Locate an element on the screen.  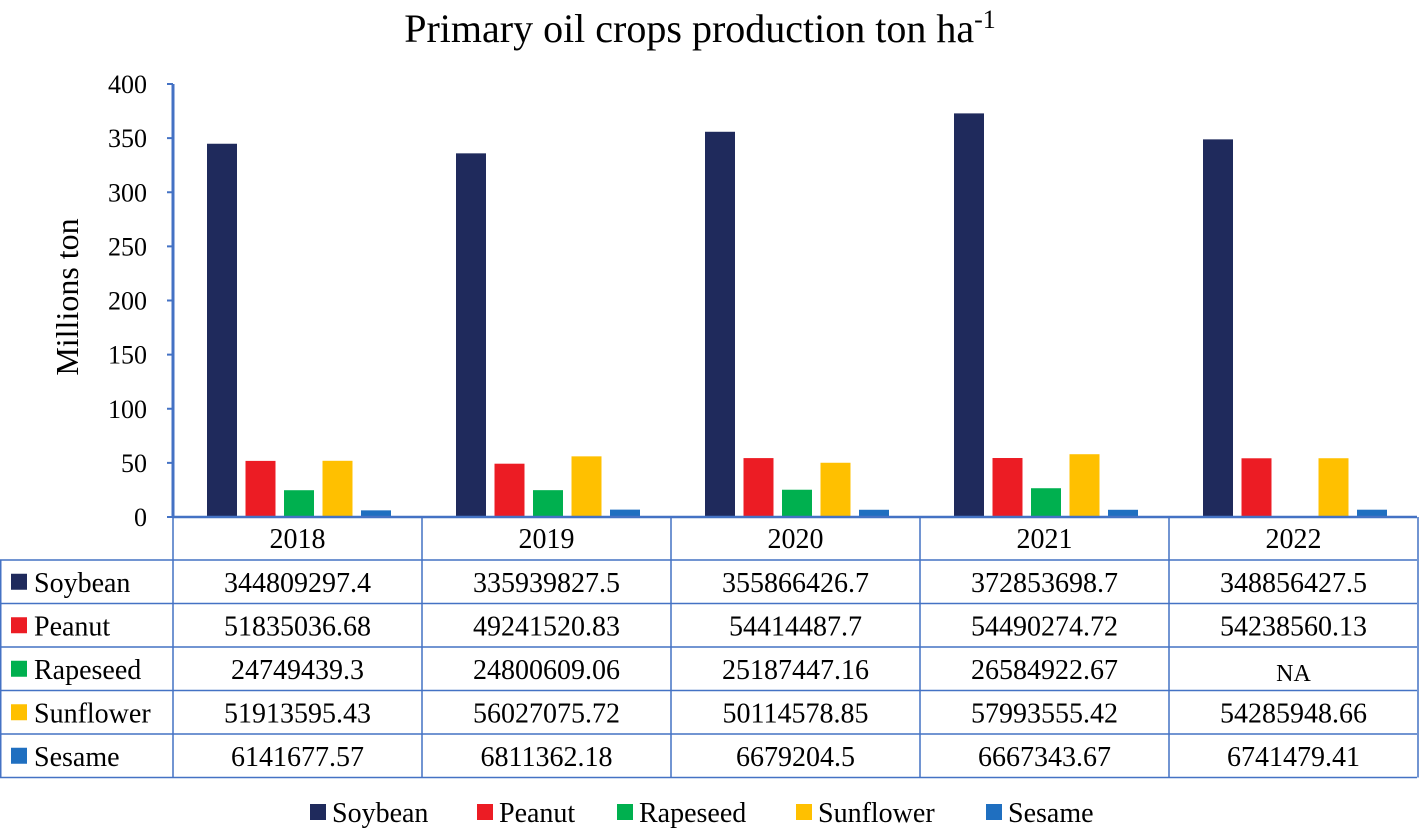
y-axis-label: Millions ton is located at coordinates (67, 296).